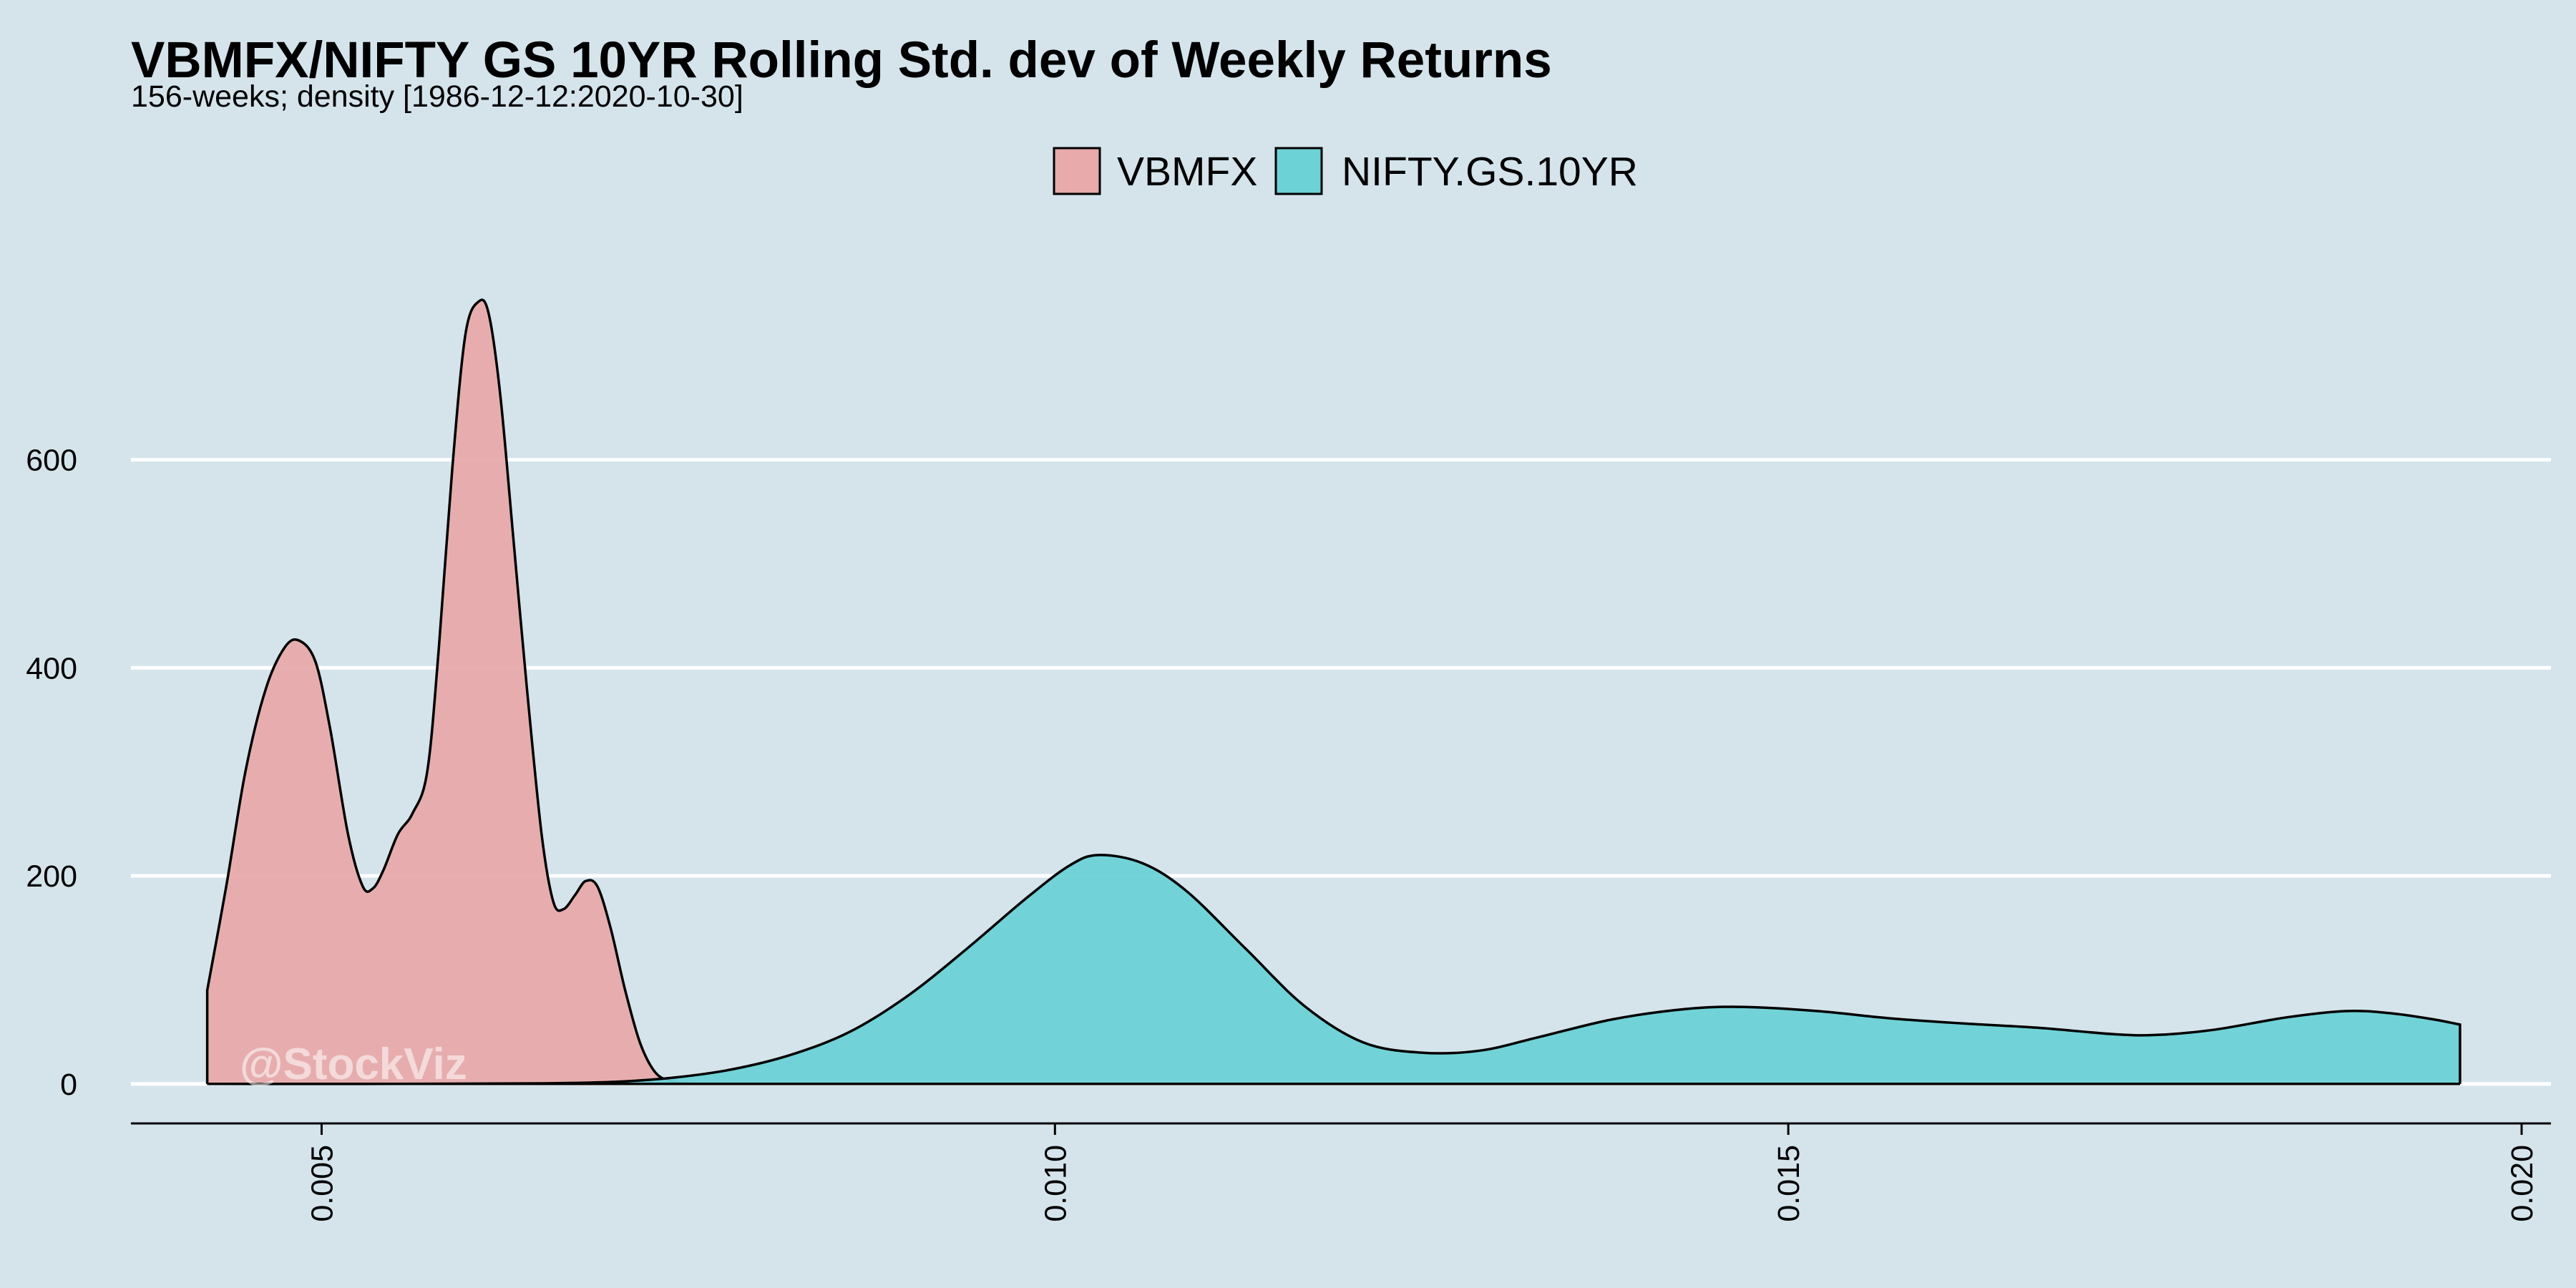 The height and width of the screenshot is (1288, 2576). I want to click on y-tick-label: 200, so click(51, 876).